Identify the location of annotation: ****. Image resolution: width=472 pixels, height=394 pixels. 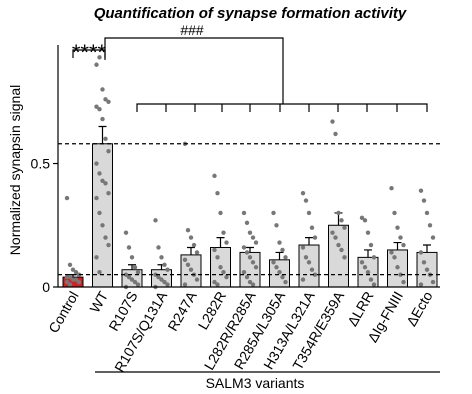
(89, 52).